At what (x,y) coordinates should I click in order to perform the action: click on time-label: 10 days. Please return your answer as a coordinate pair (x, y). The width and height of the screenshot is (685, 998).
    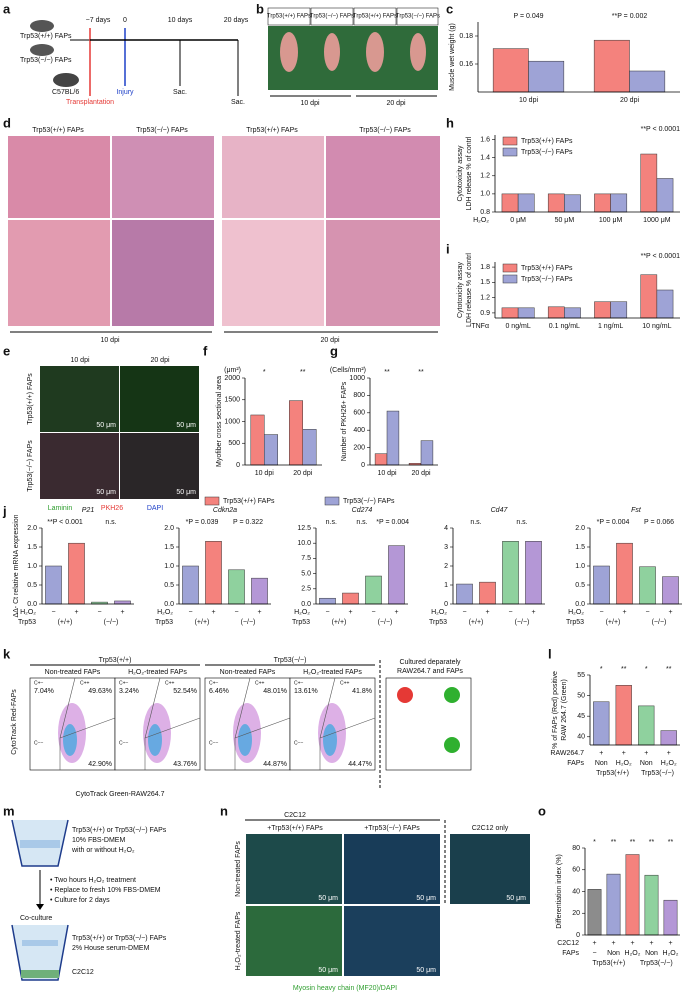
    Looking at the image, I should click on (180, 20).